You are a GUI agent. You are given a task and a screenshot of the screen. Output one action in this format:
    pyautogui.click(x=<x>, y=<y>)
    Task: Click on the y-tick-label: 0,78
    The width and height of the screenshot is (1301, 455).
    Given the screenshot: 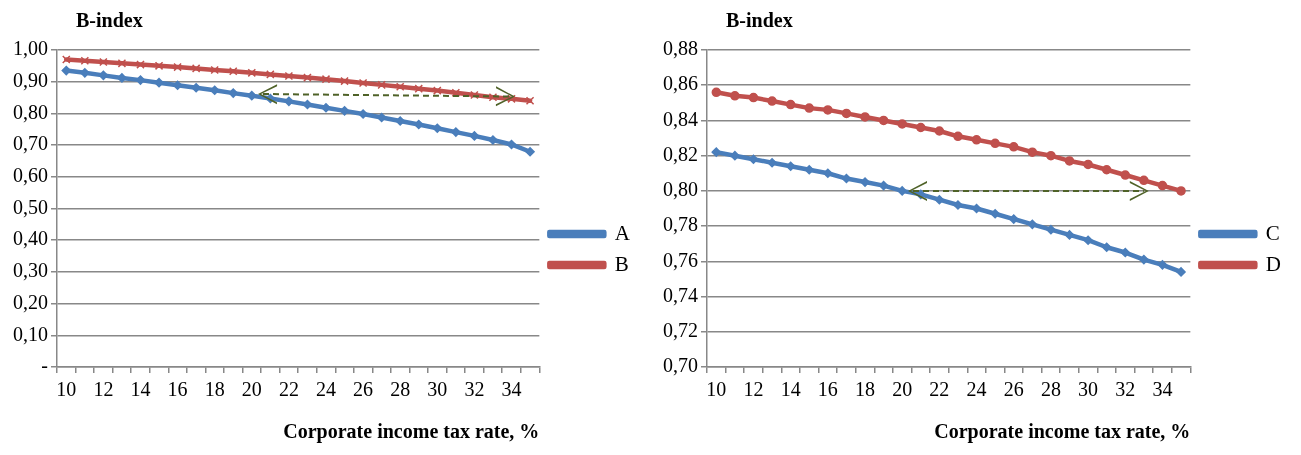 What is the action you would take?
    pyautogui.click(x=680, y=224)
    